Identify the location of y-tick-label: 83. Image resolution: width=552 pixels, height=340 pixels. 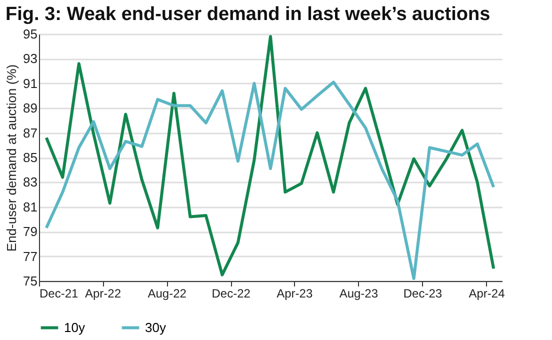
(30, 182).